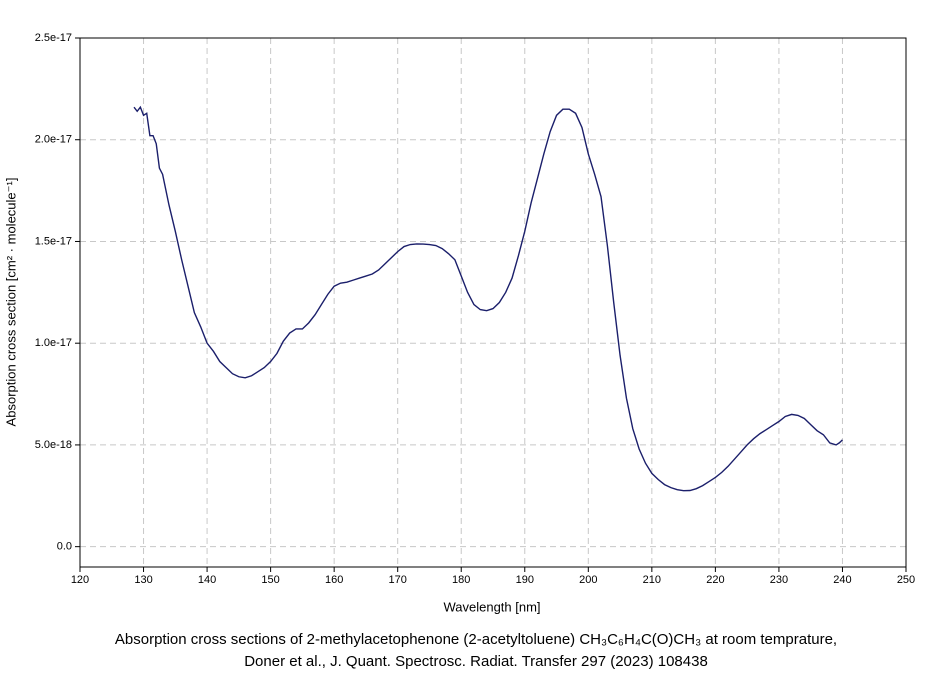 The image size is (944, 673). I want to click on y-tick-label: 2.5e-17, so click(53, 38).